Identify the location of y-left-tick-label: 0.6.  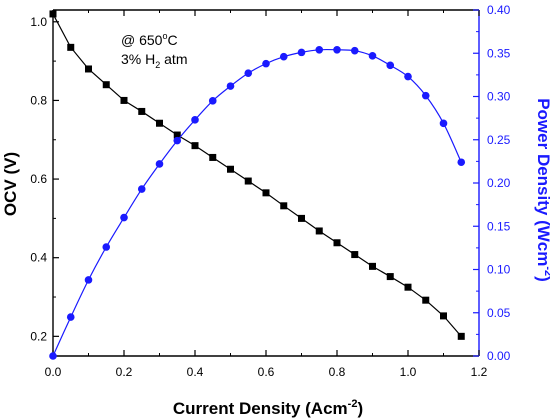
(38, 179).